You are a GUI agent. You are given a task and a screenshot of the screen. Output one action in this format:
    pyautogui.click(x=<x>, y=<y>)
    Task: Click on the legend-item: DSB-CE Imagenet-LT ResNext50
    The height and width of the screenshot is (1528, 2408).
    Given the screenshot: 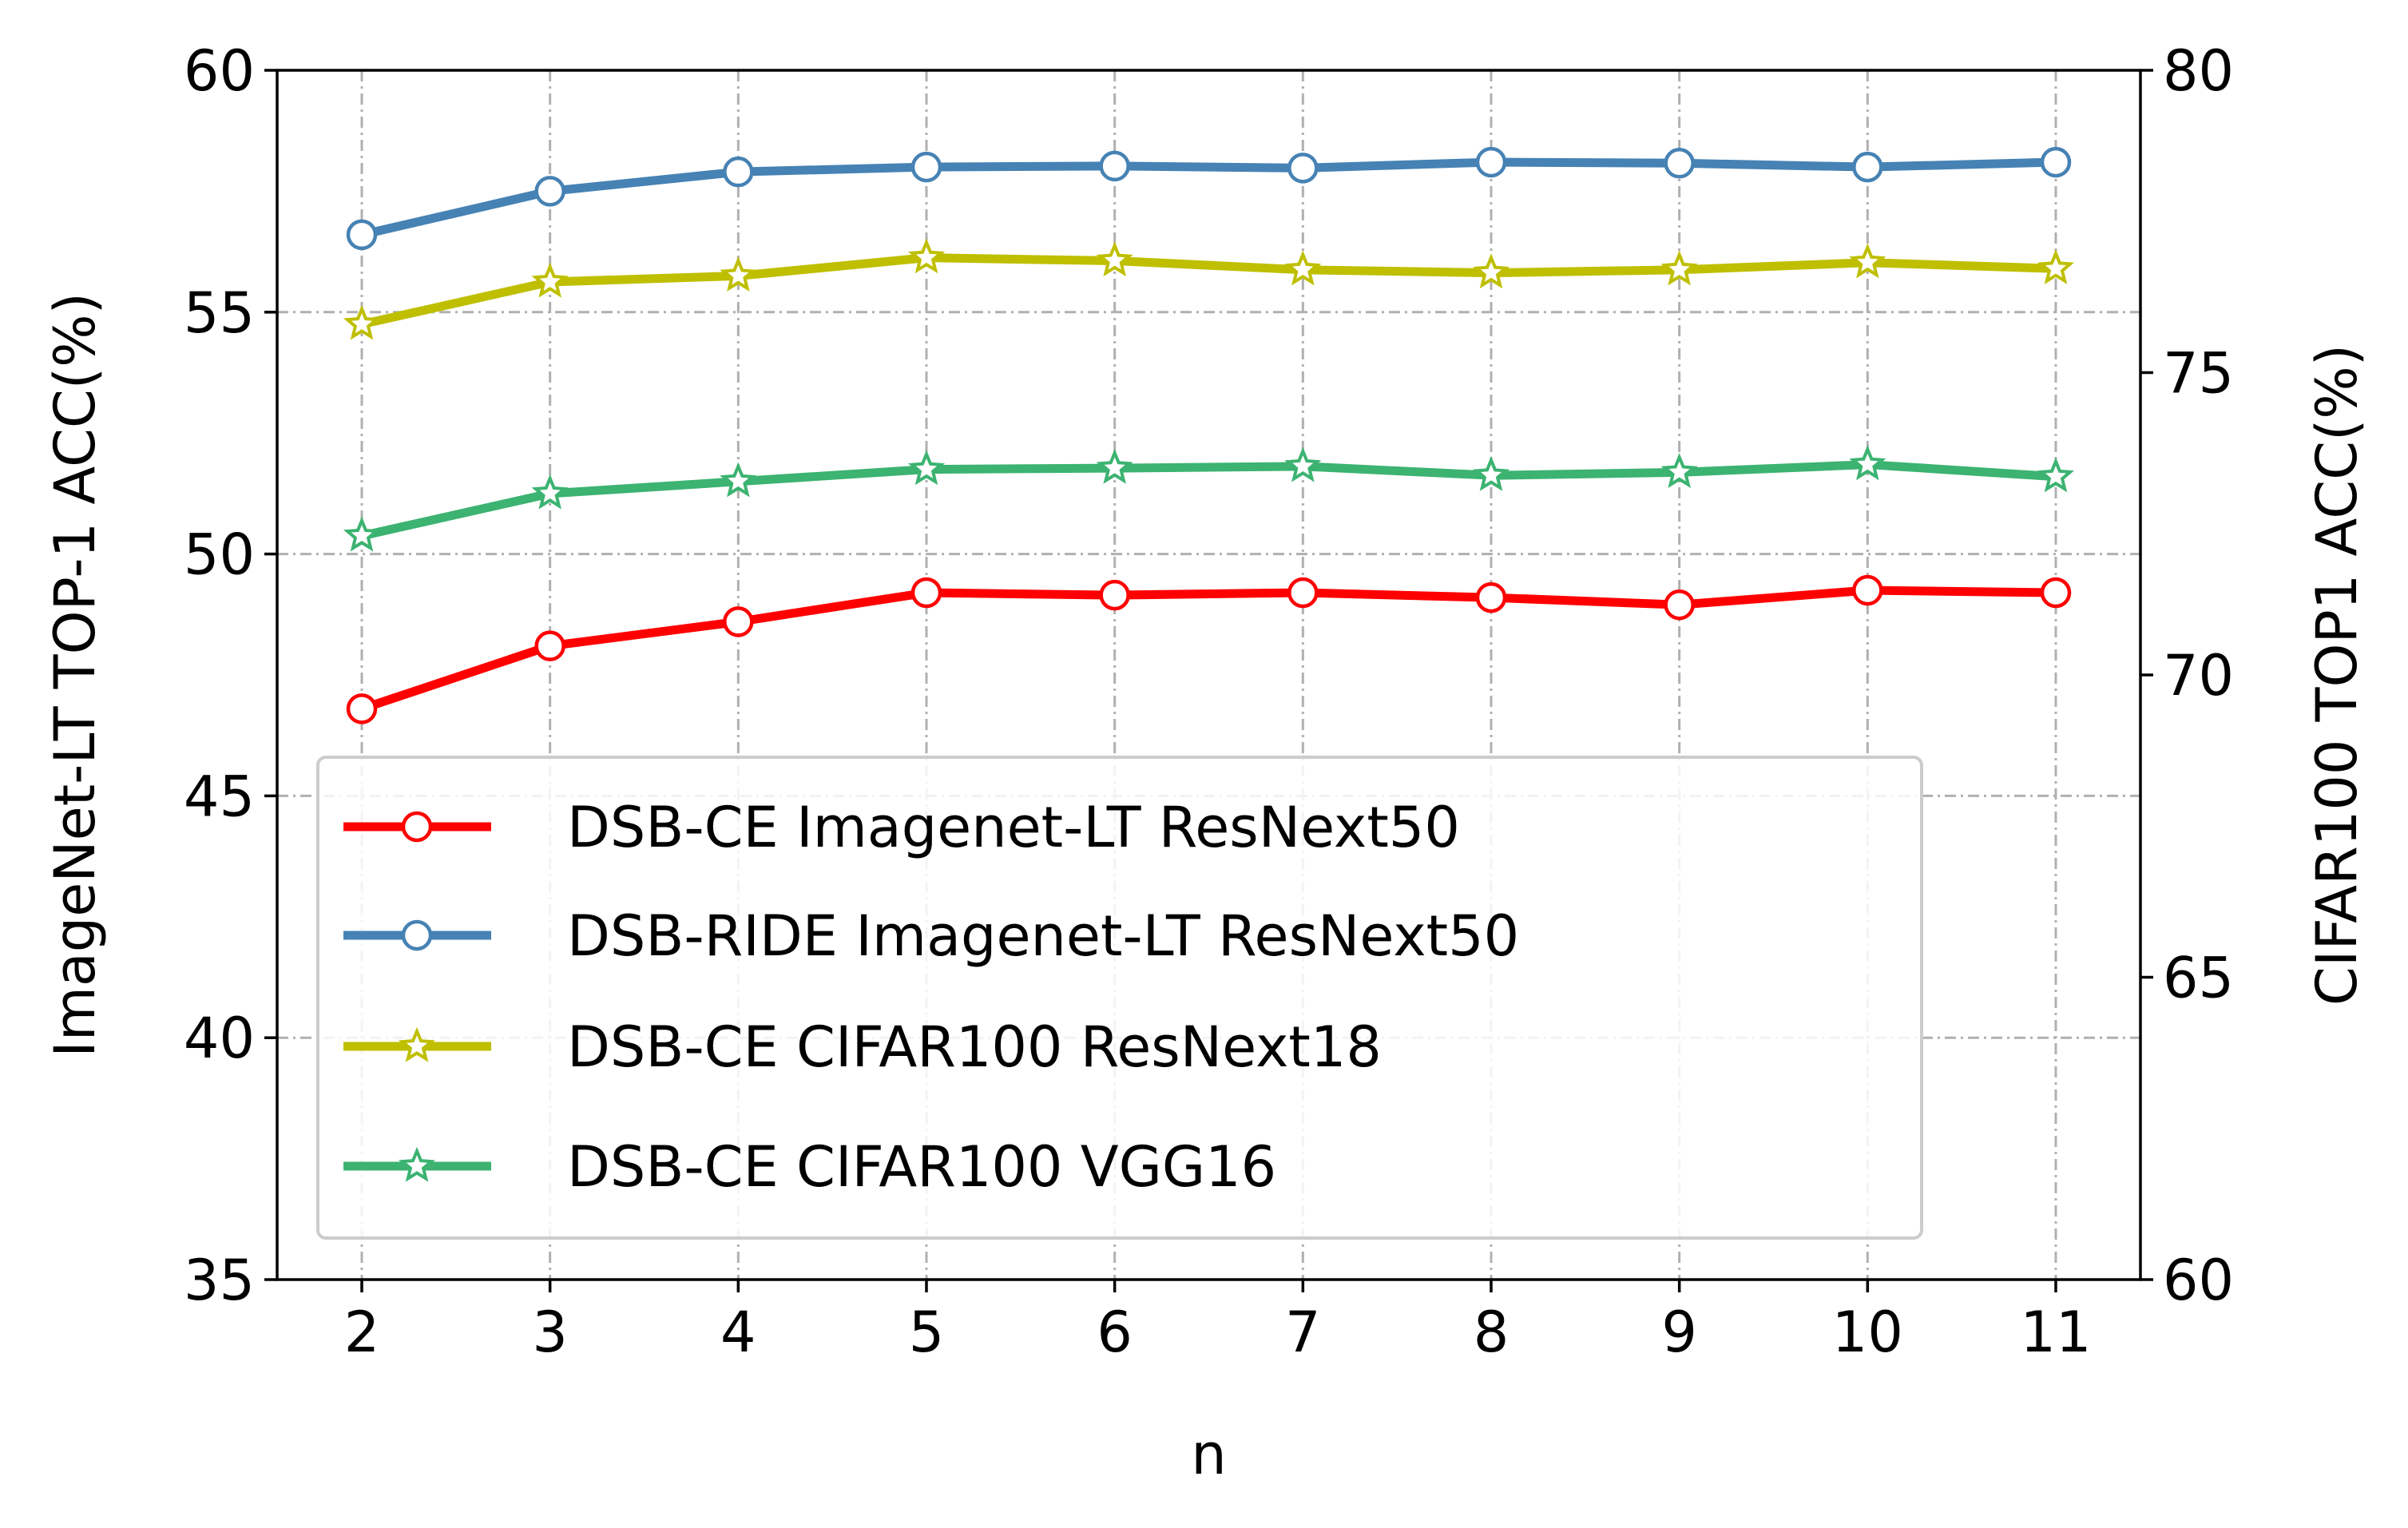 What is the action you would take?
    pyautogui.click(x=902, y=827)
    